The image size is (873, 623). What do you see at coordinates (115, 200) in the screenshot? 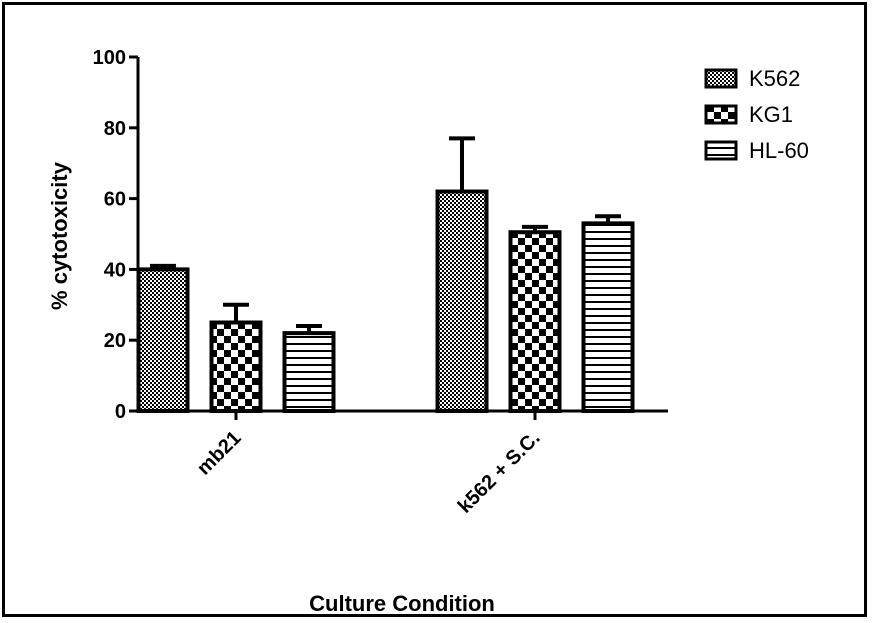
I see `y-tick-label: 60` at bounding box center [115, 200].